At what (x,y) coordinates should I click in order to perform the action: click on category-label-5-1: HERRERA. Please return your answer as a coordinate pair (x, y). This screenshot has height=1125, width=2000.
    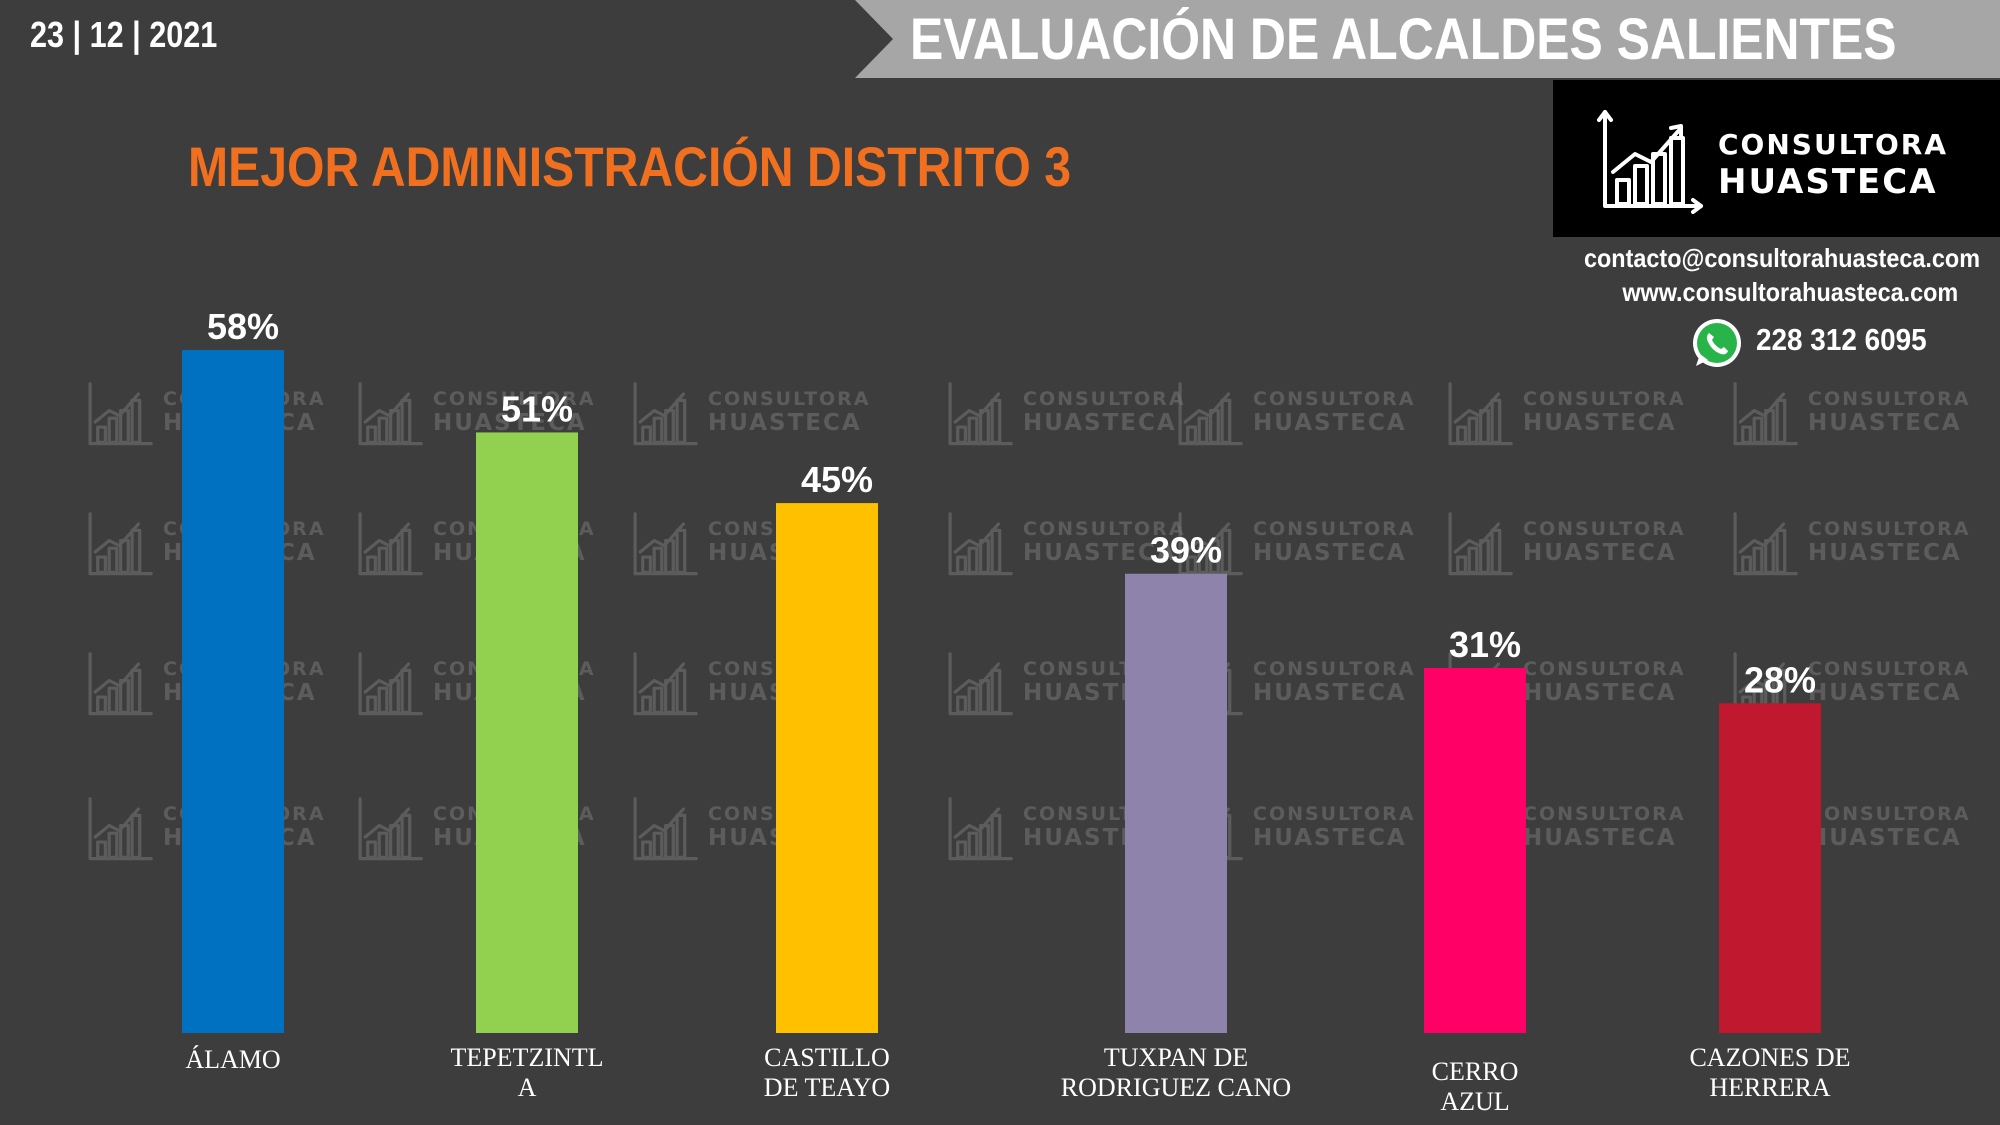
    Looking at the image, I should click on (1770, 1087).